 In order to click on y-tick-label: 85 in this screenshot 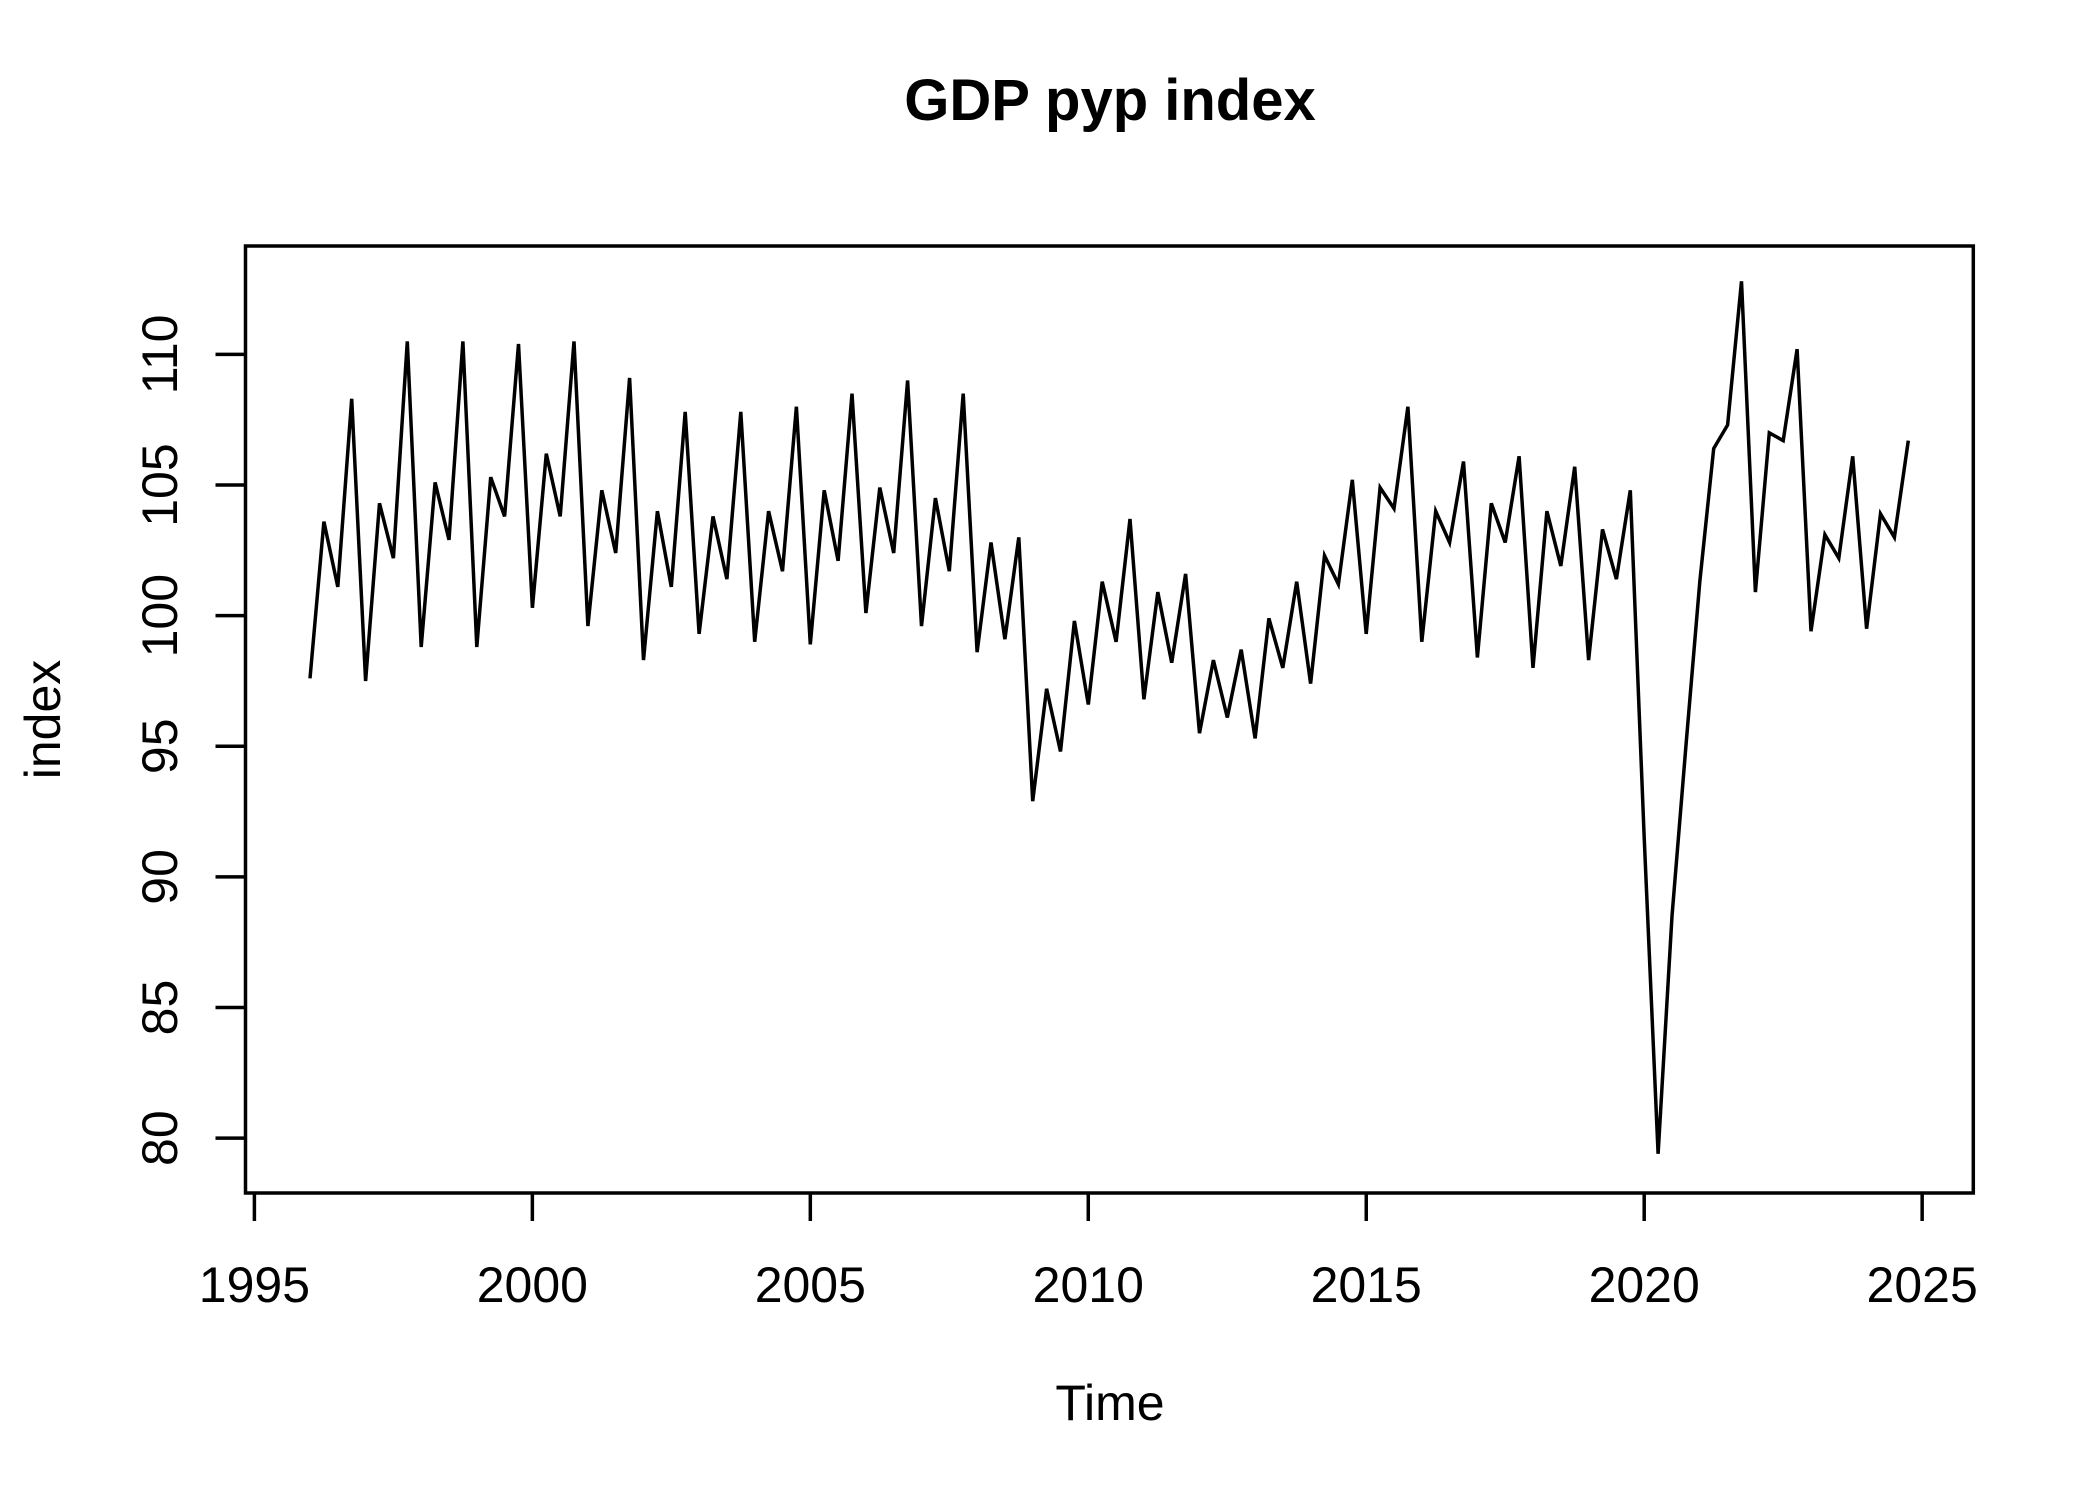, I will do `click(160, 1008)`.